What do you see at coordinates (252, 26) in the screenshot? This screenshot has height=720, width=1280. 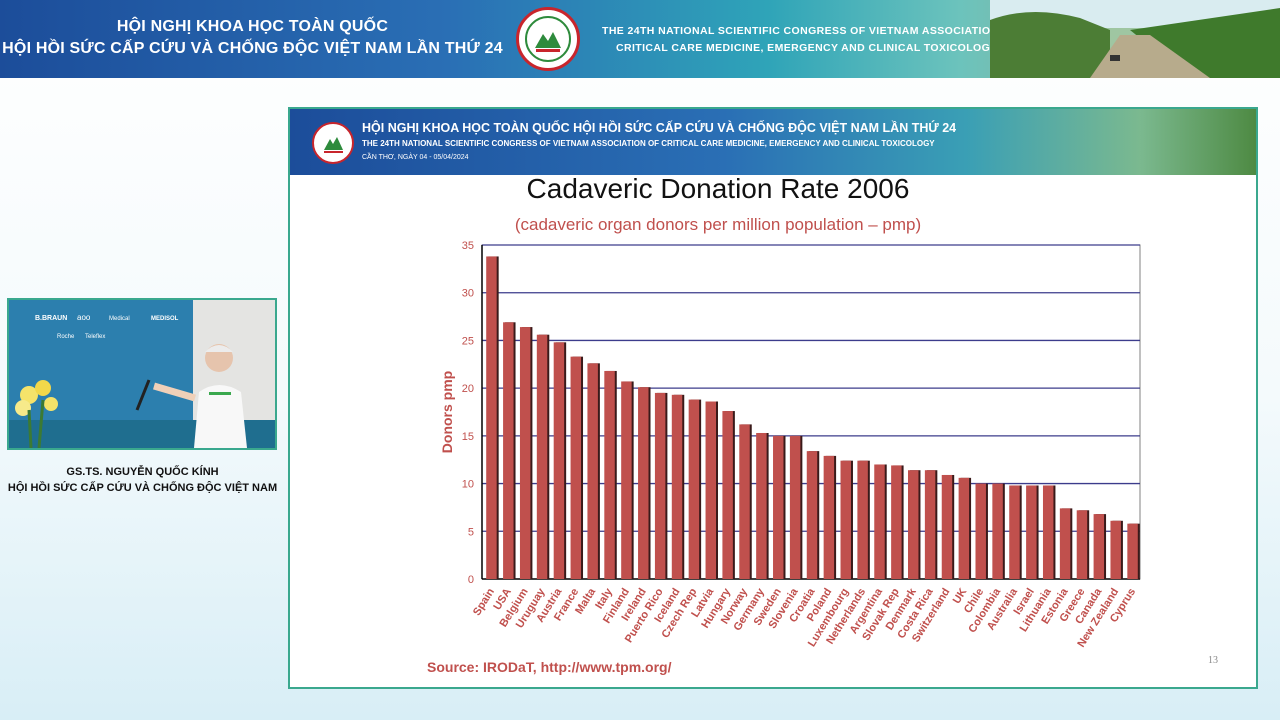 I see `banner-title-vi-line1: HỘI NGHỊ KHOA HỌC TOÀN QUỐC` at bounding box center [252, 26].